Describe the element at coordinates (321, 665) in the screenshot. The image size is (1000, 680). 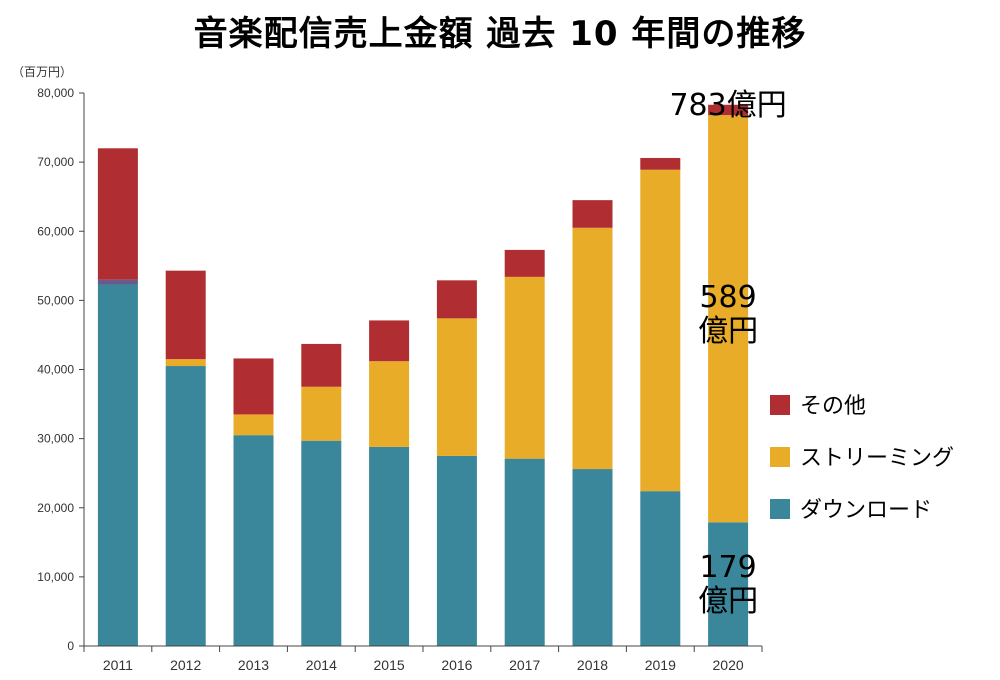
I see `x-tick-label: 2014` at that location.